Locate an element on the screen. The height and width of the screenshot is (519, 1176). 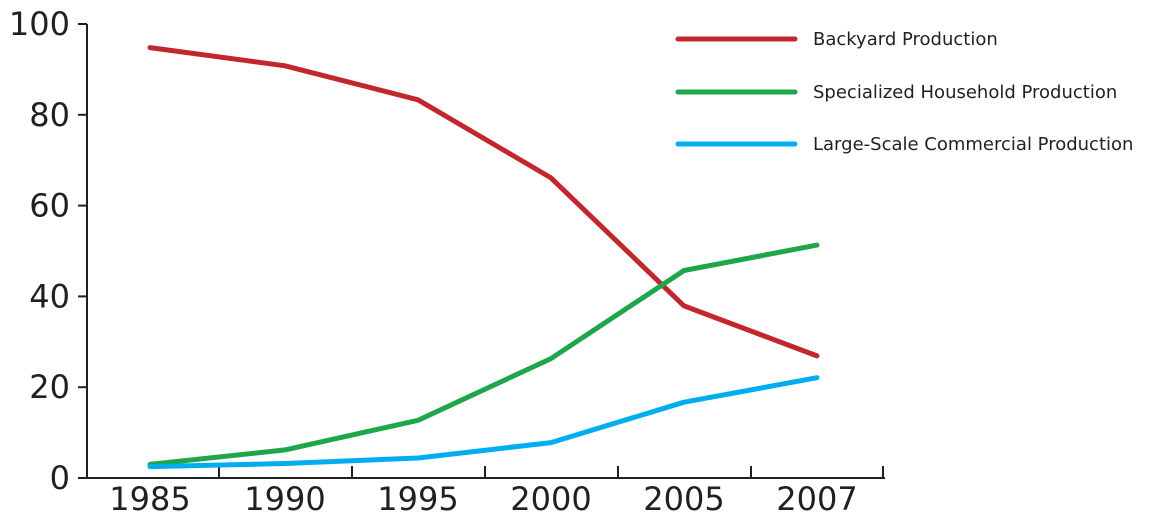
y-tick-label: 80 is located at coordinates (49, 115).